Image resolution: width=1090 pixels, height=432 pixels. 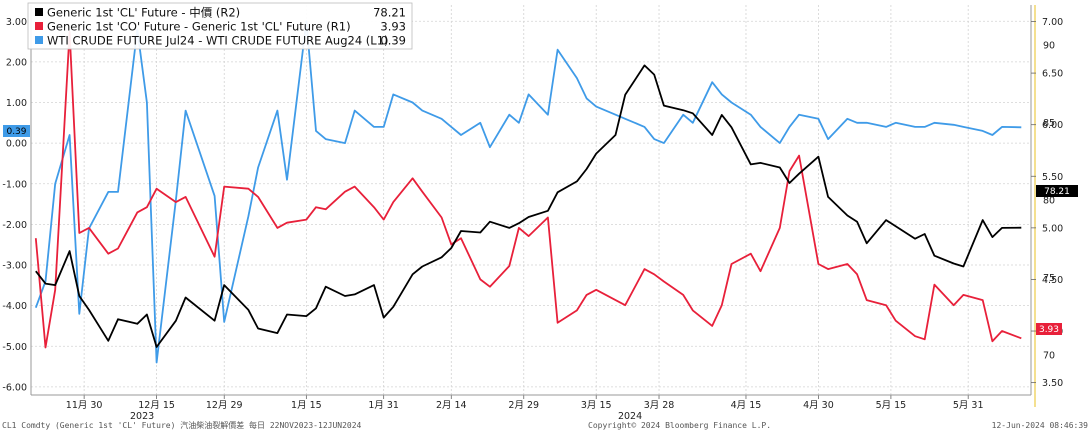 I want to click on legend-swatch-co-cl-spread, so click(x=39, y=26).